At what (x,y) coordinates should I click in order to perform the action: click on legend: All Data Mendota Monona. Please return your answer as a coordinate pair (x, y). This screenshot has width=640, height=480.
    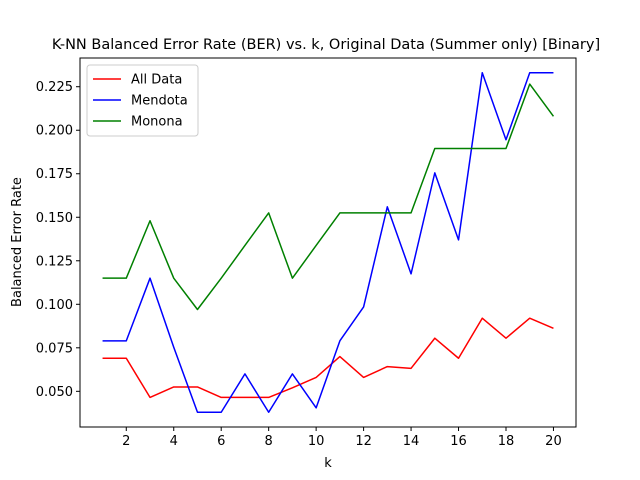
    Looking at the image, I should click on (142, 100).